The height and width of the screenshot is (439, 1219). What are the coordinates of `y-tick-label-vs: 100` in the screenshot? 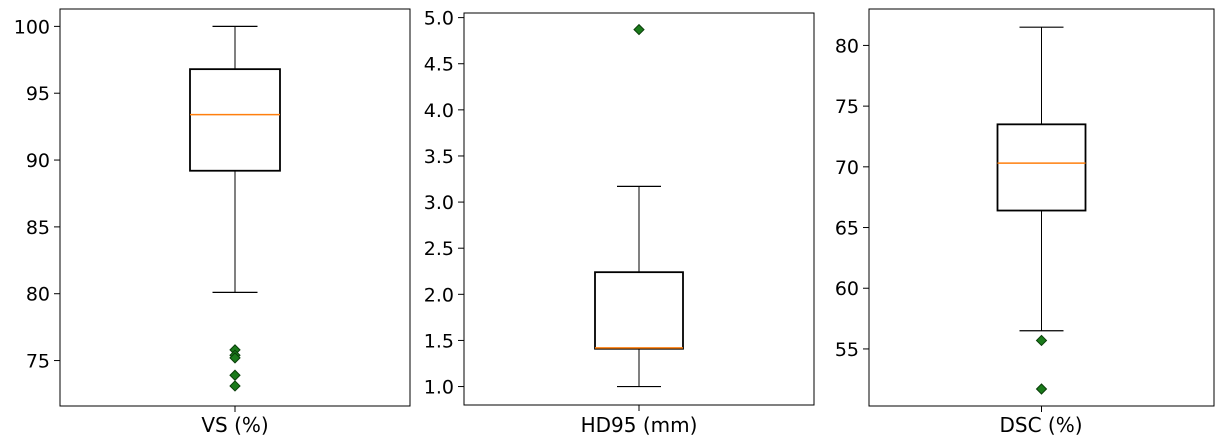 It's located at (32, 27).